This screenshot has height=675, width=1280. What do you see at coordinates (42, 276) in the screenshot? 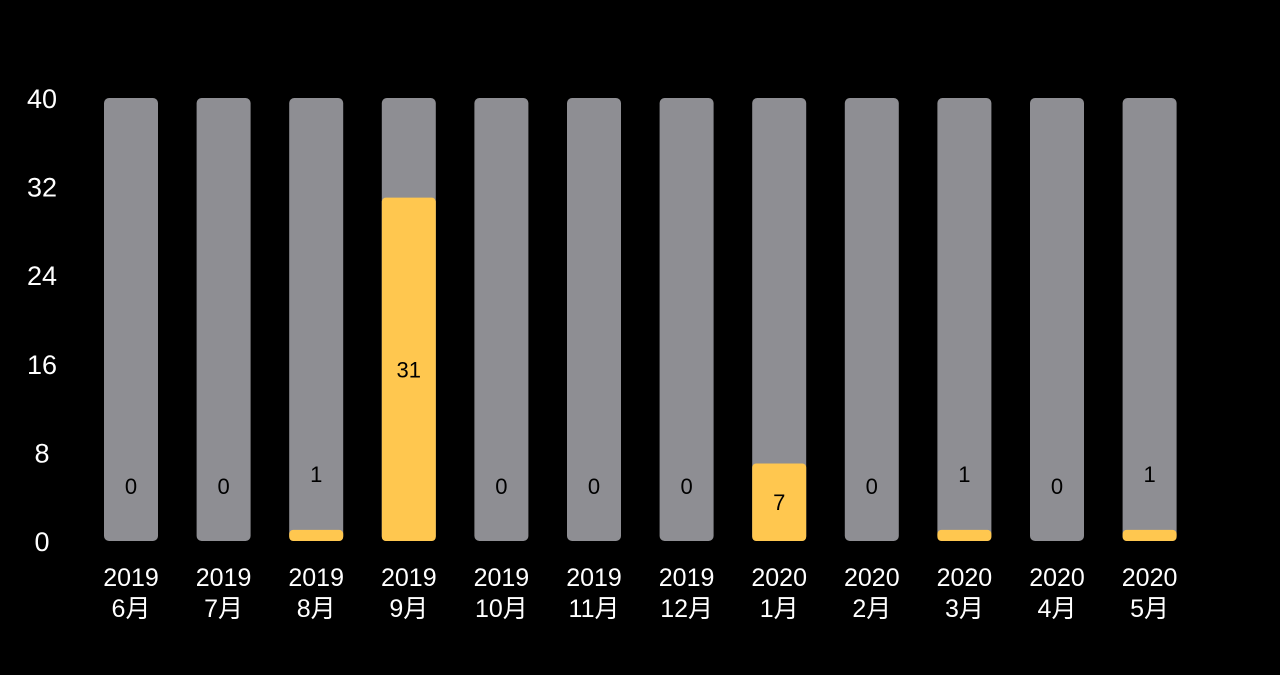
I see `y-tick-label: 24` at bounding box center [42, 276].